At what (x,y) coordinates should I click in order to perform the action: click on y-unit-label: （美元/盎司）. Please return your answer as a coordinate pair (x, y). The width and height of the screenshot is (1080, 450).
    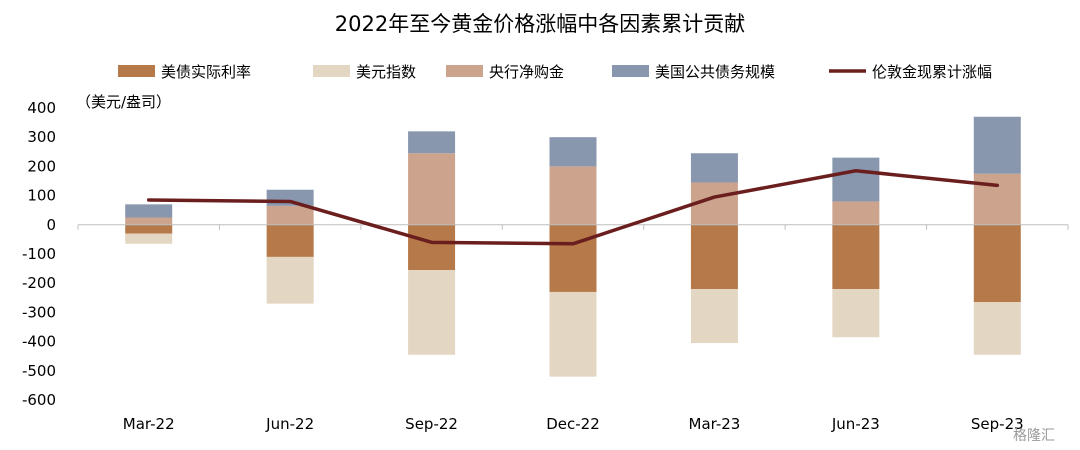
    Looking at the image, I should click on (123, 102).